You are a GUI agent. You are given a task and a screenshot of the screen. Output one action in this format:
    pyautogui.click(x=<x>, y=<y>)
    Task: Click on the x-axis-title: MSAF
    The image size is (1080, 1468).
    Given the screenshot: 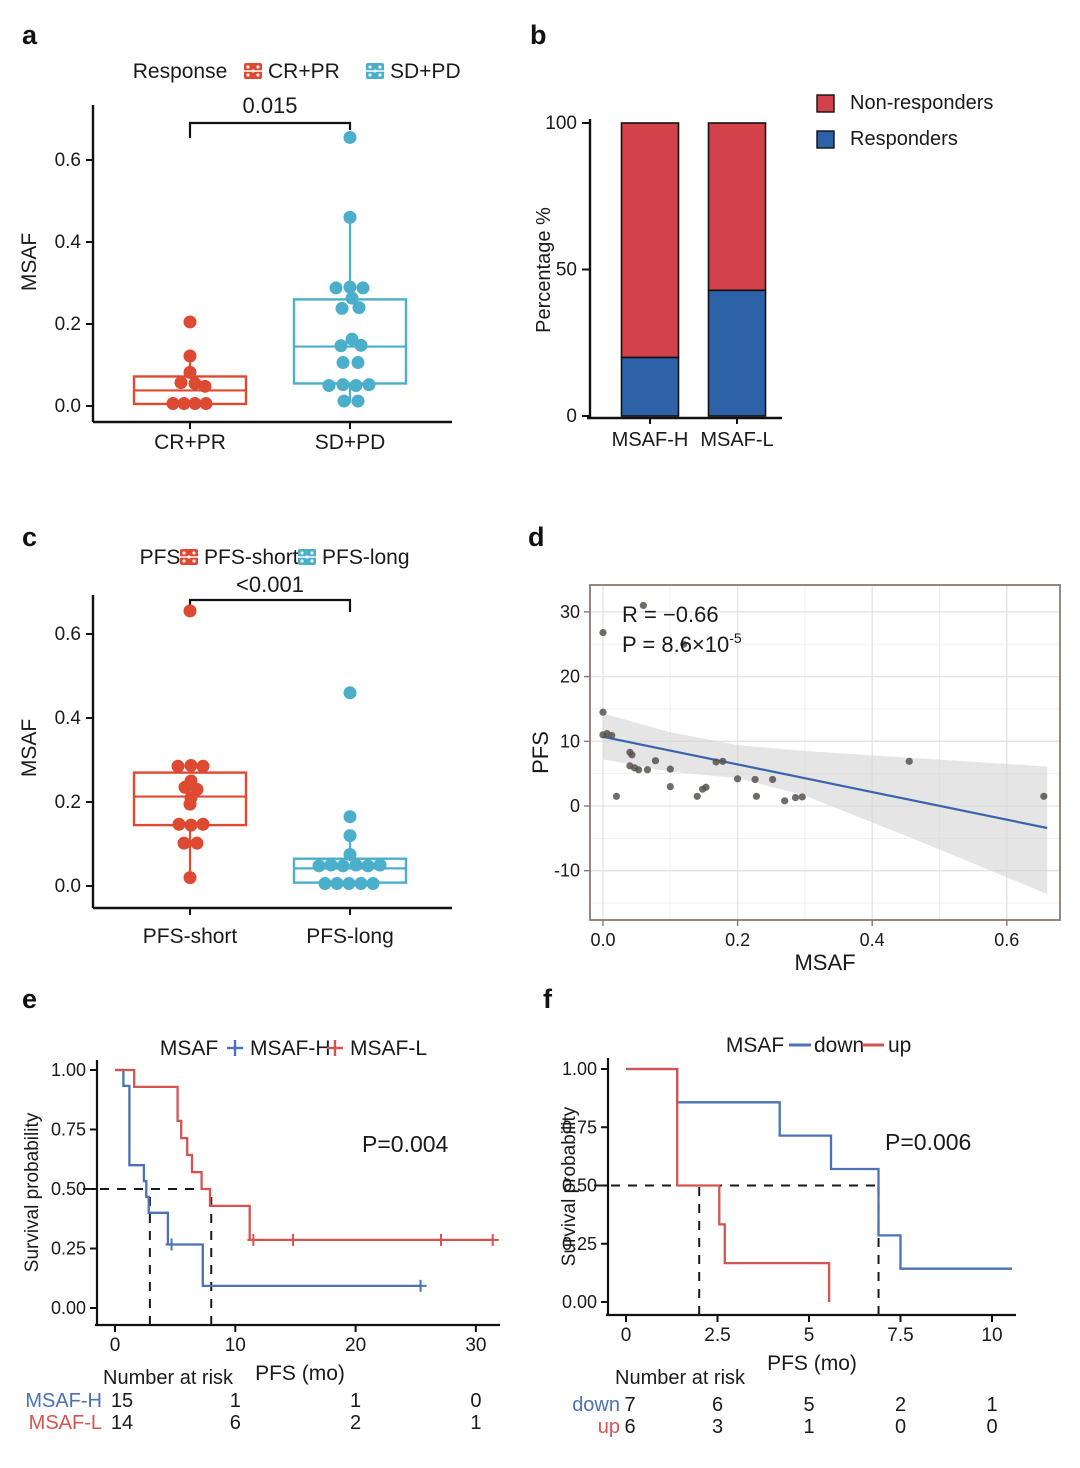 What is the action you would take?
    pyautogui.click(x=824, y=962)
    